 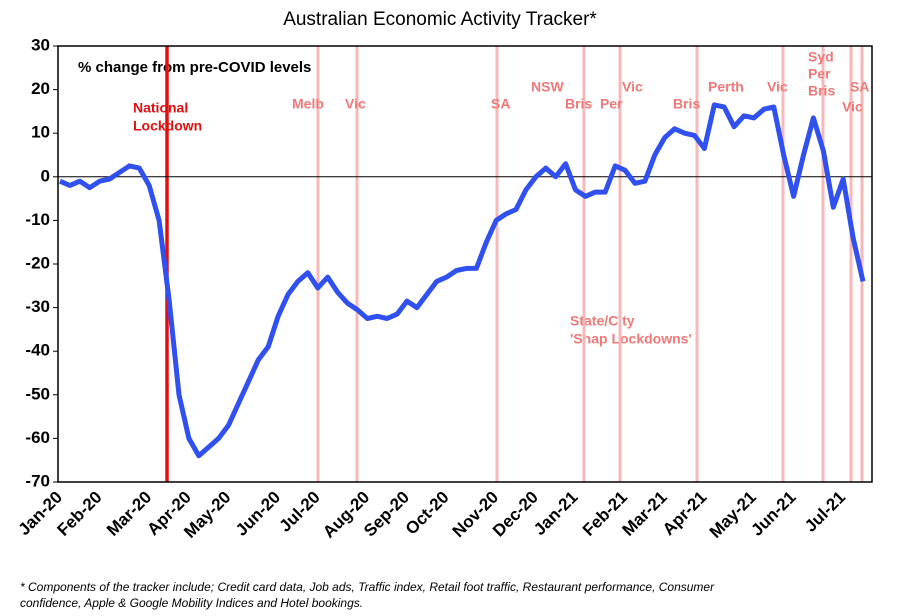 I want to click on y-tick-label: 30, so click(x=40, y=44).